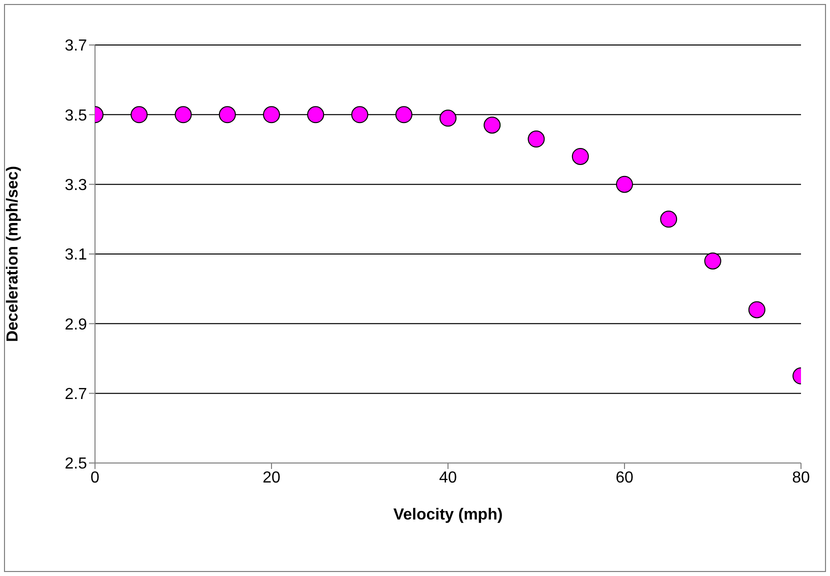 This screenshot has width=830, height=576. I want to click on x-tick-label: 80, so click(801, 477).